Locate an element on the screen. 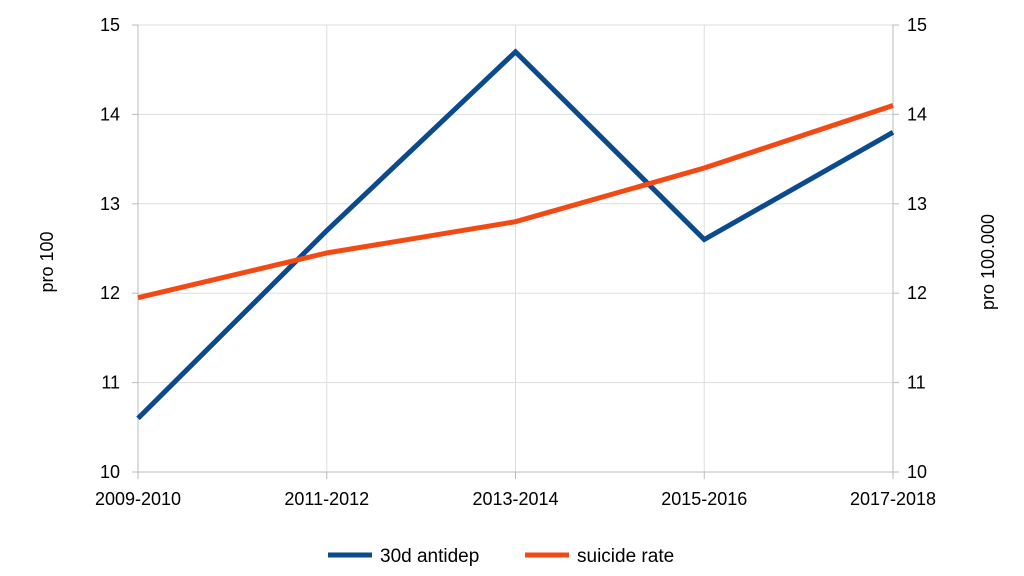  y-left-tick-label: 10 is located at coordinates (110, 472).